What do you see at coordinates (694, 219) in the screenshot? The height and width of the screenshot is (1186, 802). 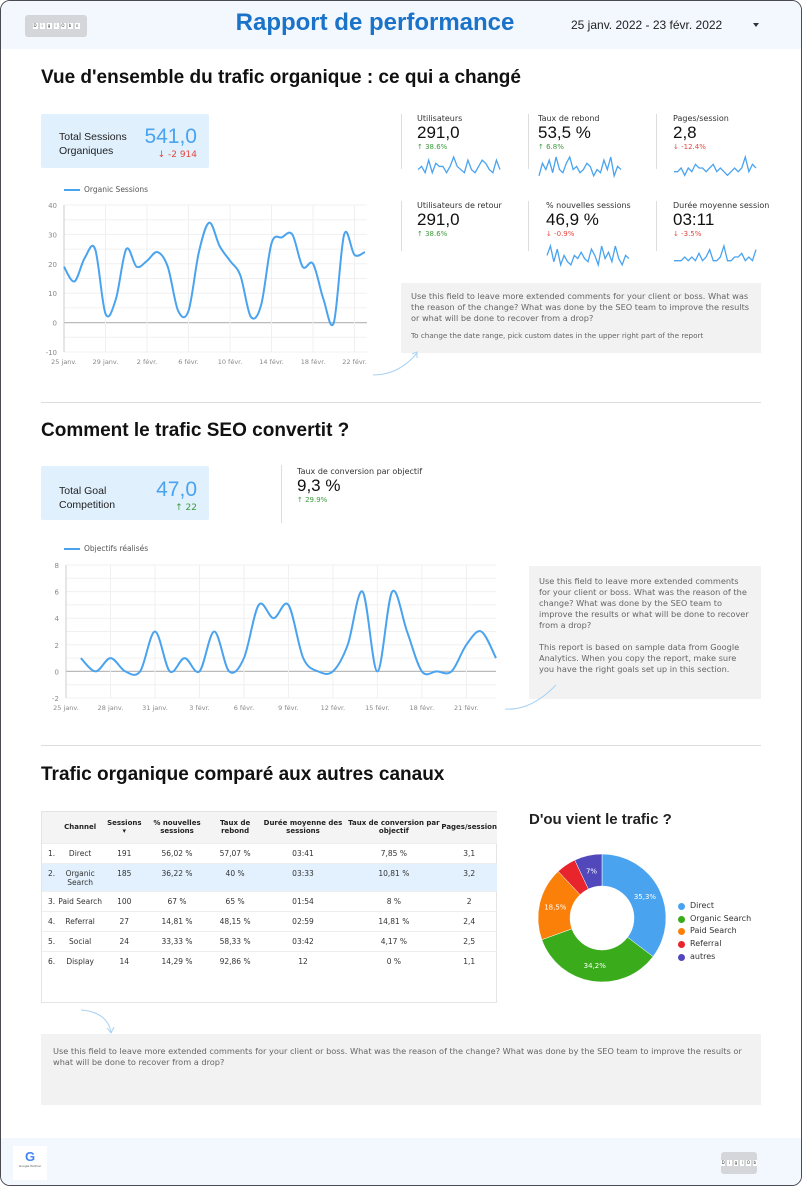 I see `scorecard-value: 03:11` at bounding box center [694, 219].